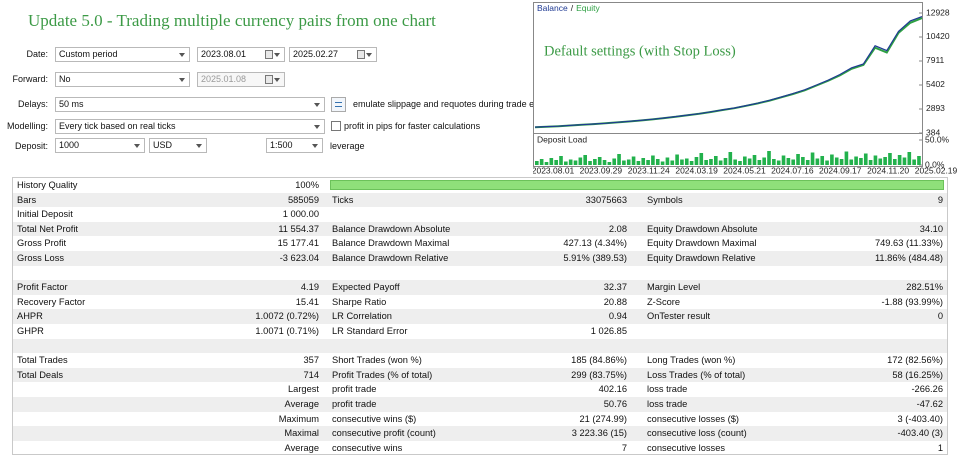  I want to click on metric-label: Gross Profit, so click(42, 243).